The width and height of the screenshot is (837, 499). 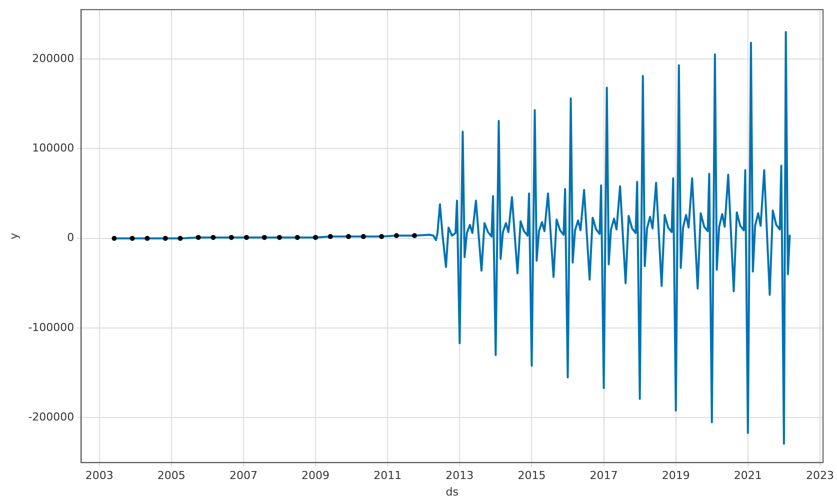 I want to click on y-tick-label: 0, so click(x=70, y=237).